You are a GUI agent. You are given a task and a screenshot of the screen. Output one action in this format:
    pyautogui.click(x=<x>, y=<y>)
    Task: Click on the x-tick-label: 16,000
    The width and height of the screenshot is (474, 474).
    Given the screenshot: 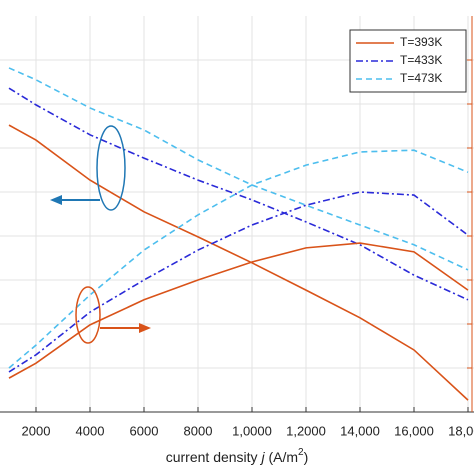 What is the action you would take?
    pyautogui.click(x=414, y=430)
    